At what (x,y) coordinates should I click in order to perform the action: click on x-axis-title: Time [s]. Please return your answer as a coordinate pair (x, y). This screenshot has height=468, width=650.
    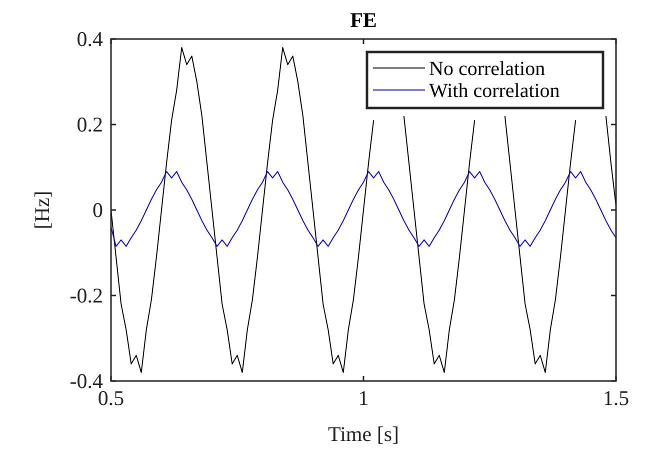
    Looking at the image, I should click on (363, 434).